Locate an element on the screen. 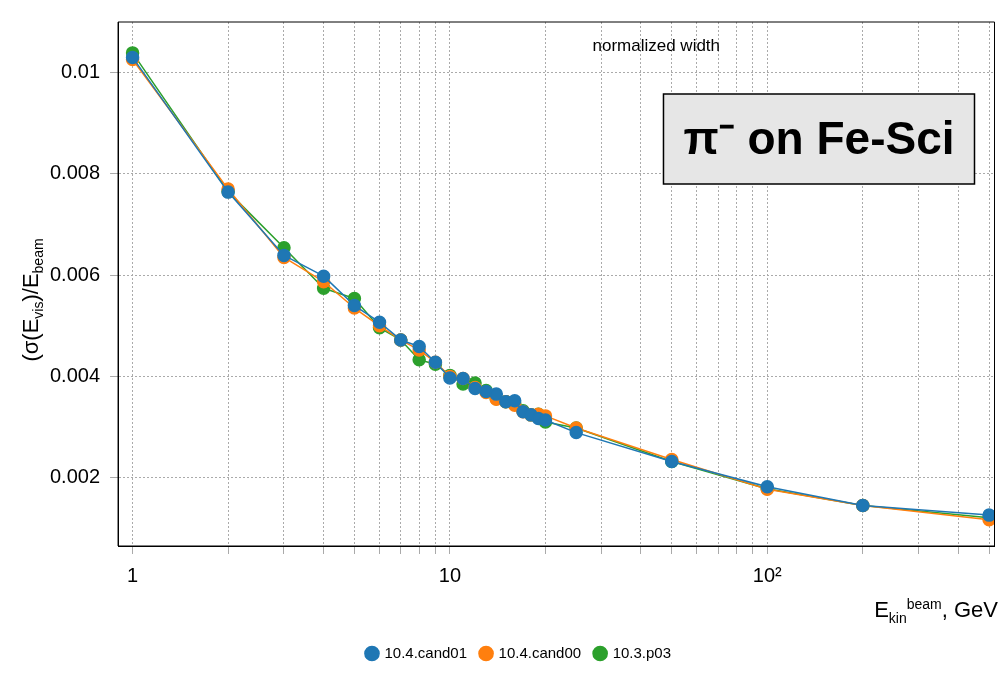 This screenshot has width=1002, height=675. y-tick-label: 0.008 is located at coordinates (75, 172).